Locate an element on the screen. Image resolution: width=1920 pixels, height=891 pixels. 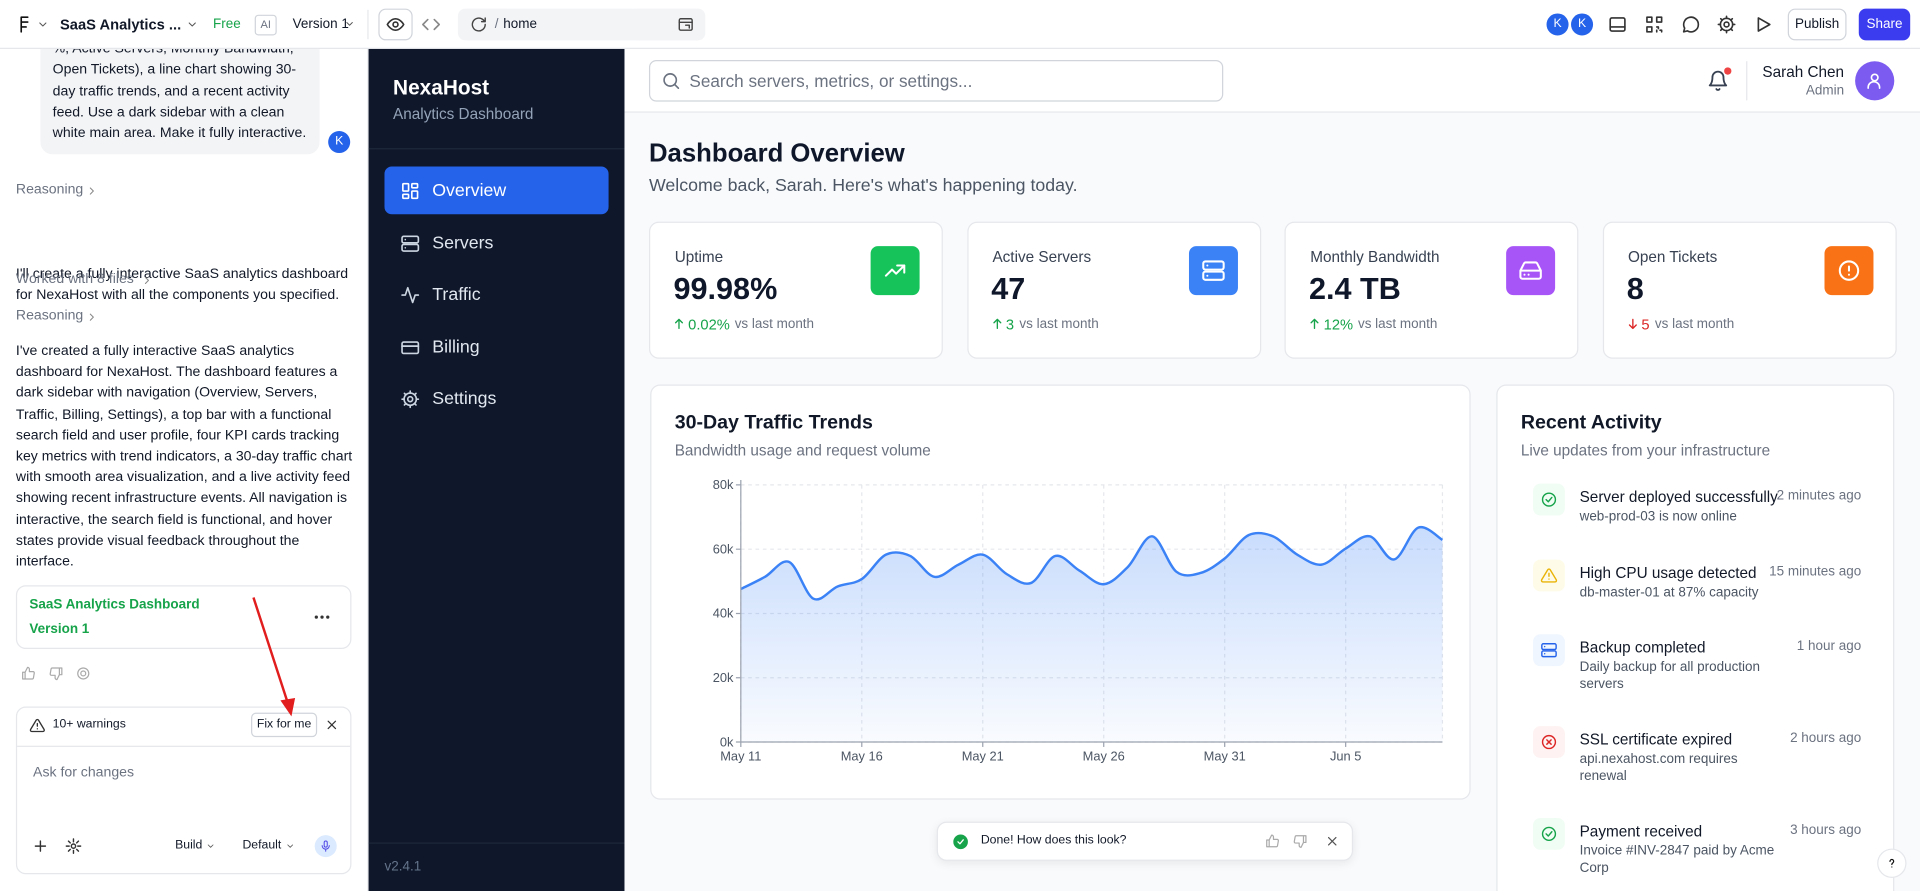
user-name: Sarah Chen is located at coordinates (1803, 72).